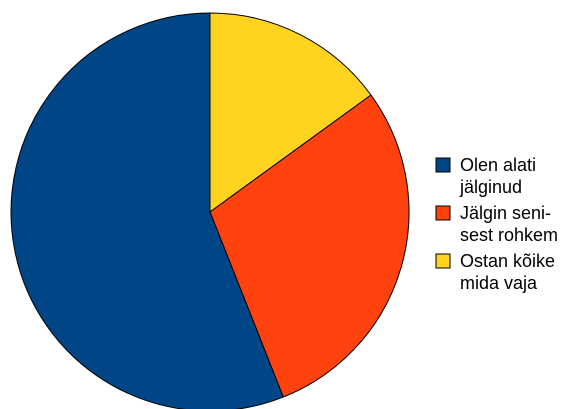 Image resolution: width=579 pixels, height=409 pixels. I want to click on legend-label-1-line-1: sest rohkem, so click(509, 235).